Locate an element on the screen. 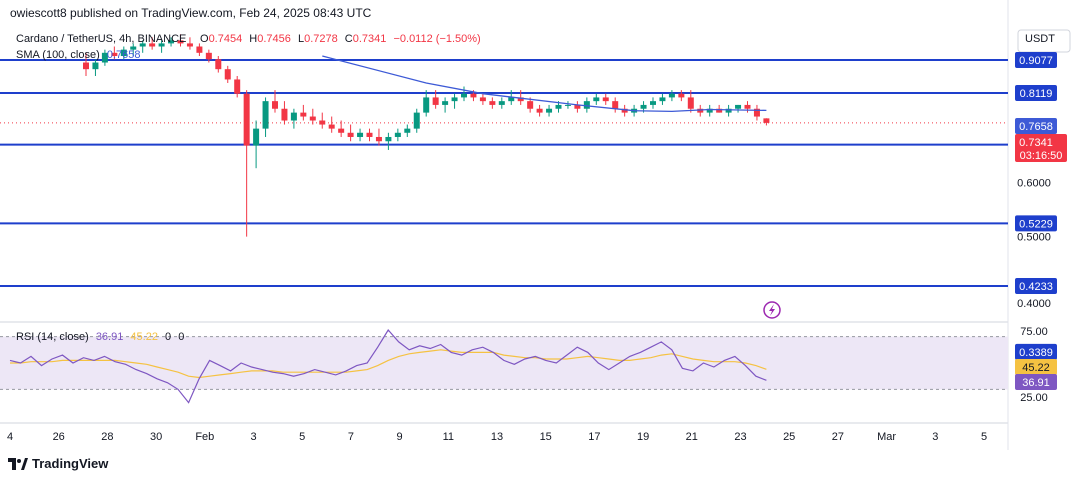 The width and height of the screenshot is (1080, 480). legend-high-value: 0.7456 is located at coordinates (274, 39).